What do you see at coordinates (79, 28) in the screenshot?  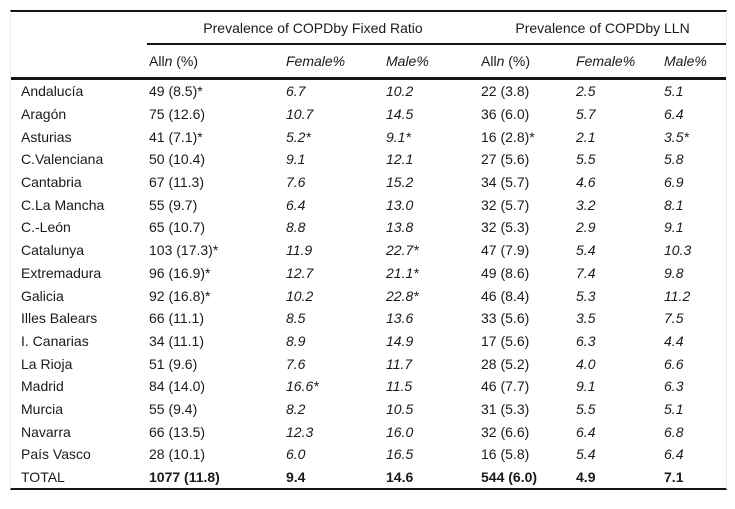 I see `corner-cell` at bounding box center [79, 28].